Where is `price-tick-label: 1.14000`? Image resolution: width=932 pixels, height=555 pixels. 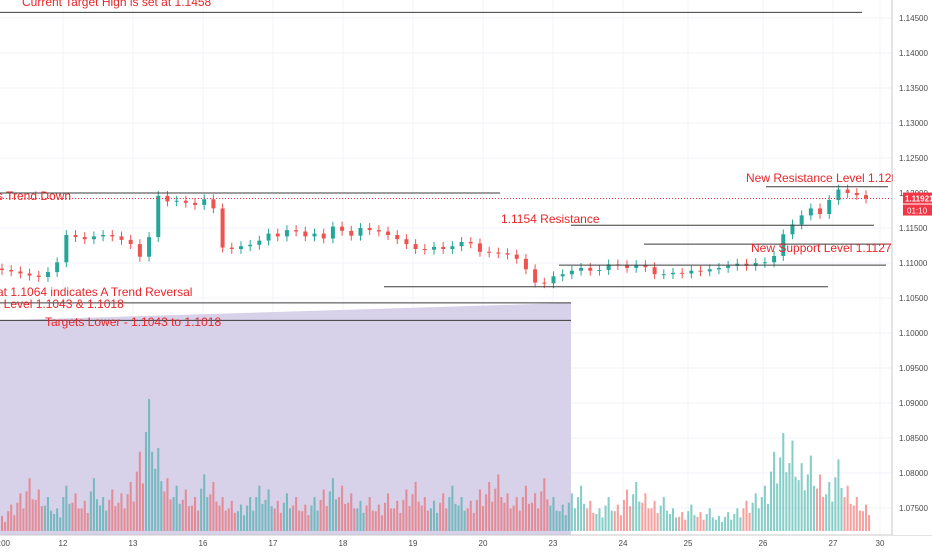 price-tick-label: 1.14000 is located at coordinates (913, 53).